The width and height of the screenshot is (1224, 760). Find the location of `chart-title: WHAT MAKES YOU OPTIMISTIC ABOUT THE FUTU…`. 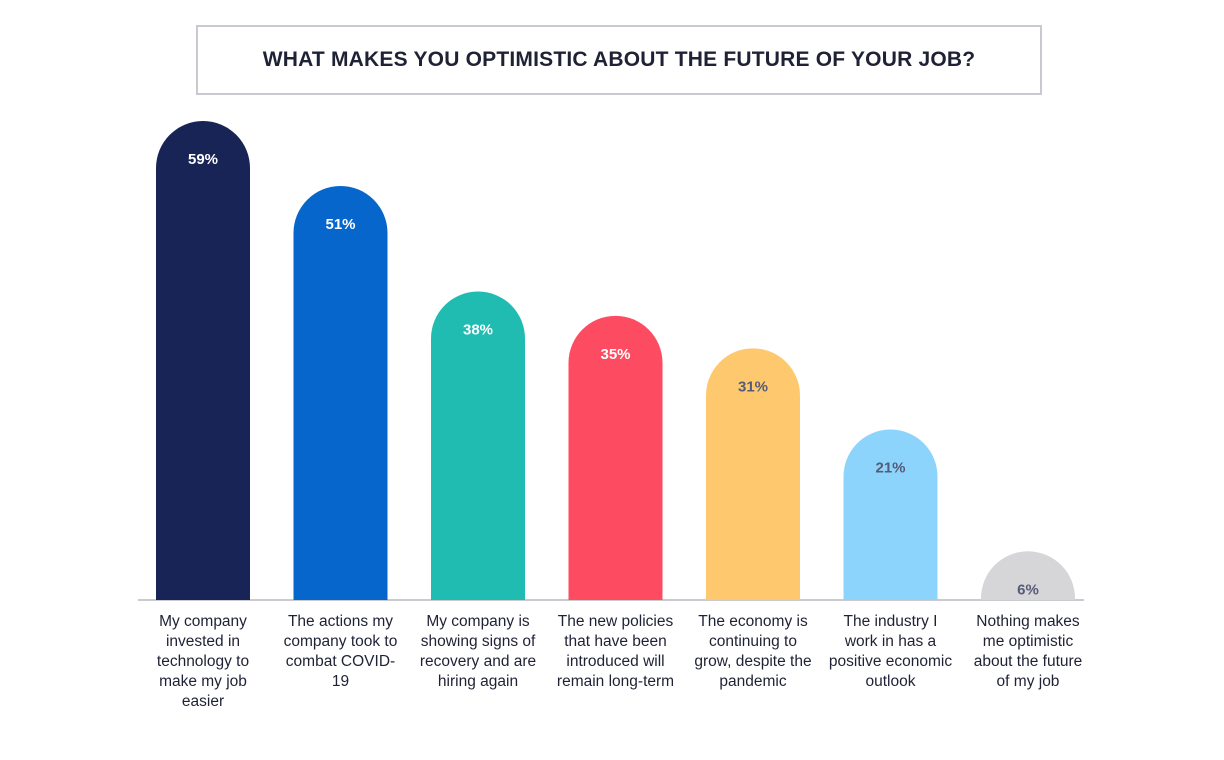

chart-title: WHAT MAKES YOU OPTIMISTIC ABOUT THE FUTU… is located at coordinates (619, 59).